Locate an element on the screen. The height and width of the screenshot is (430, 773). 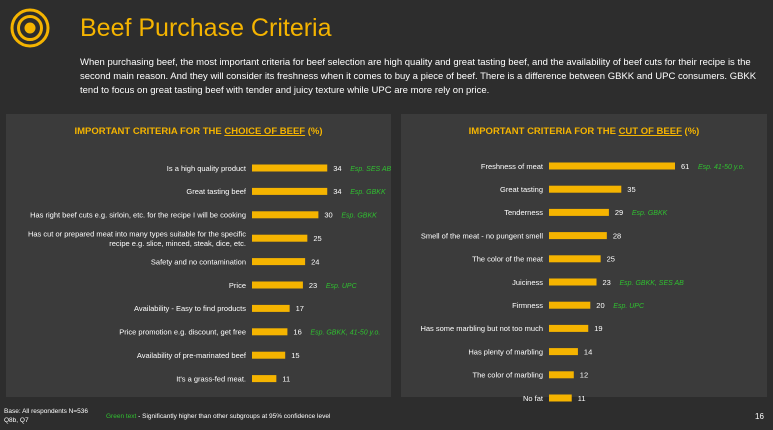
significance-annotation: Esp. SES AB is located at coordinates (370, 169).